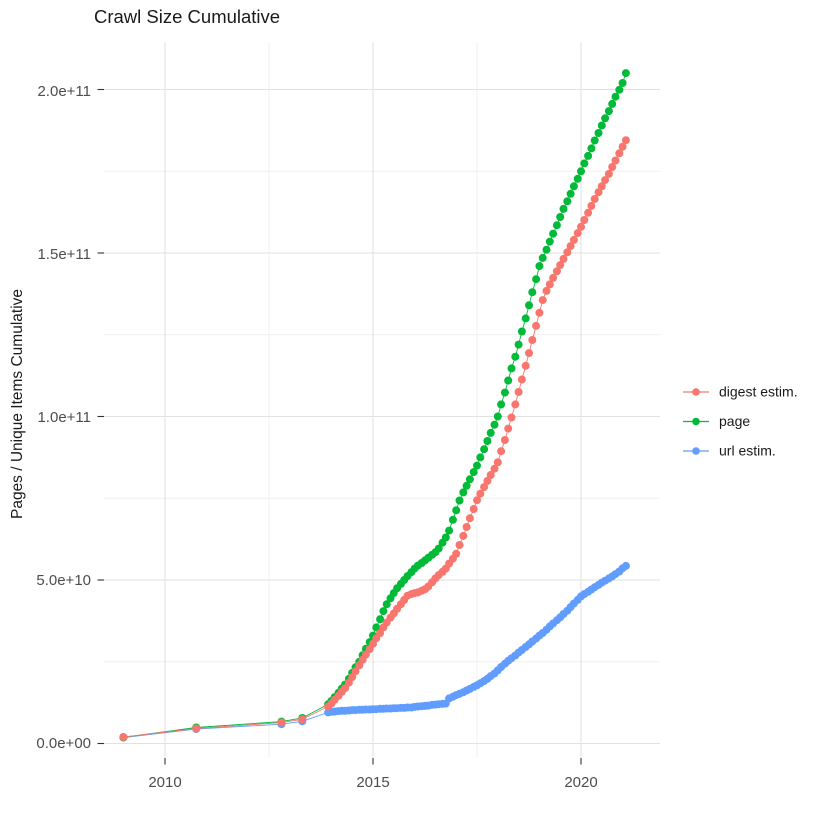  Describe the element at coordinates (740, 392) in the screenshot. I see `legend-item-digest-estim: digest estim.` at that location.